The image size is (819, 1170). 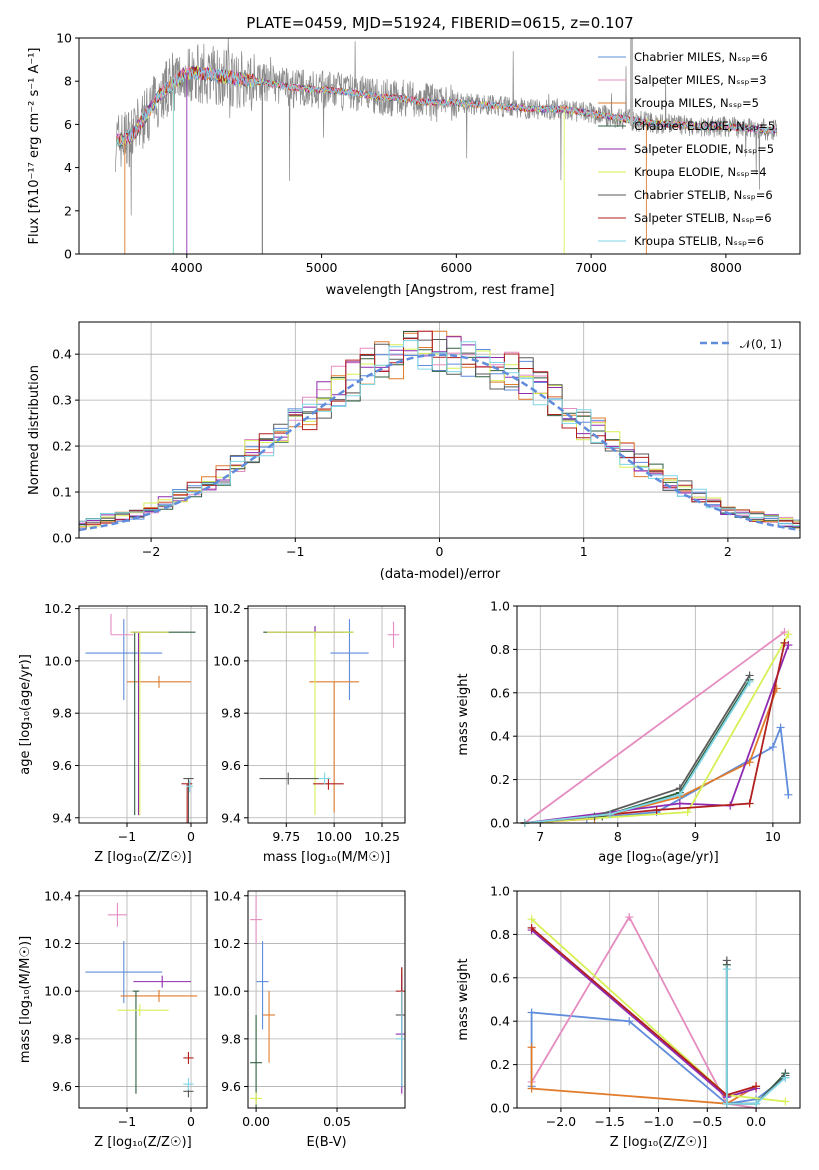 What do you see at coordinates (761, 344) in the screenshot?
I see `normal-legend-label: 𝒩(0, 1)` at bounding box center [761, 344].